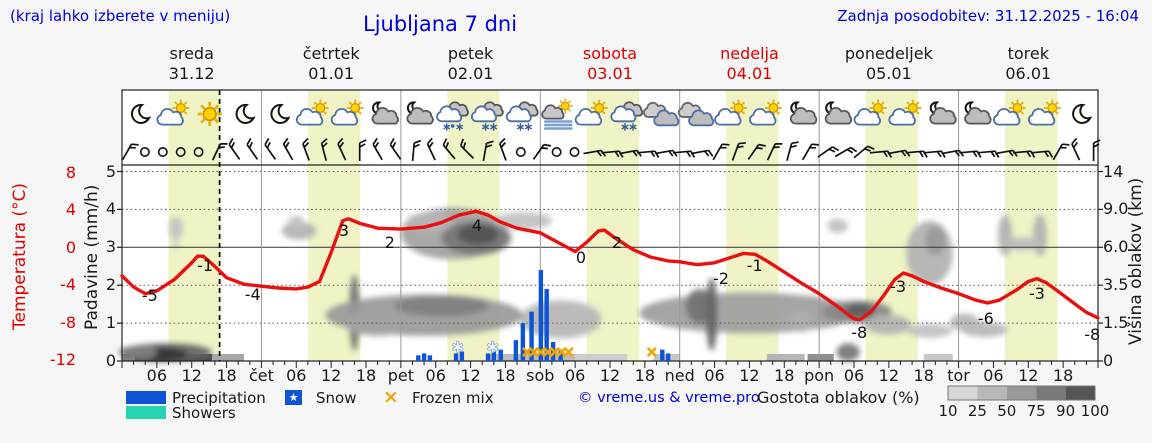 Image resolution: width=1152 pixels, height=443 pixels. I want to click on sleet-cloud-icon, so click(452, 116).